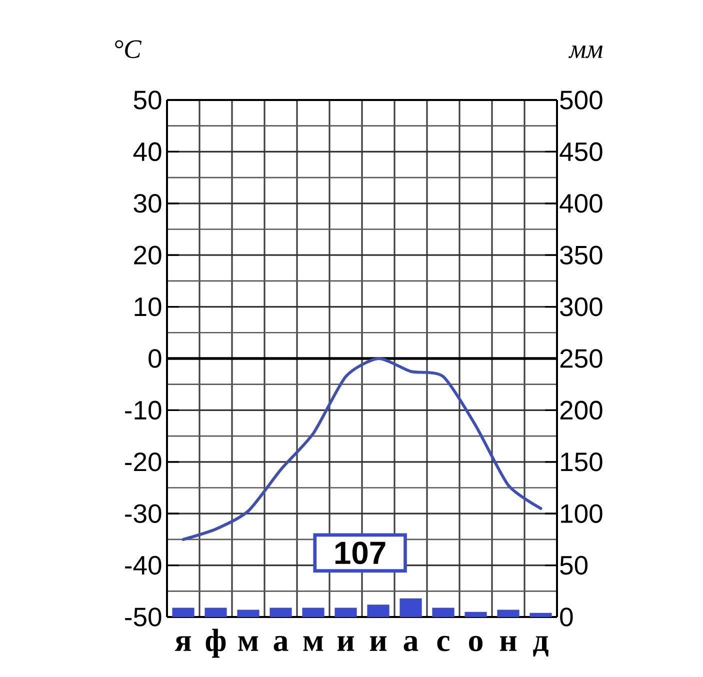 This screenshot has height=677, width=703. Describe the element at coordinates (143, 565) in the screenshot. I see `y-tick-label: -40` at that location.